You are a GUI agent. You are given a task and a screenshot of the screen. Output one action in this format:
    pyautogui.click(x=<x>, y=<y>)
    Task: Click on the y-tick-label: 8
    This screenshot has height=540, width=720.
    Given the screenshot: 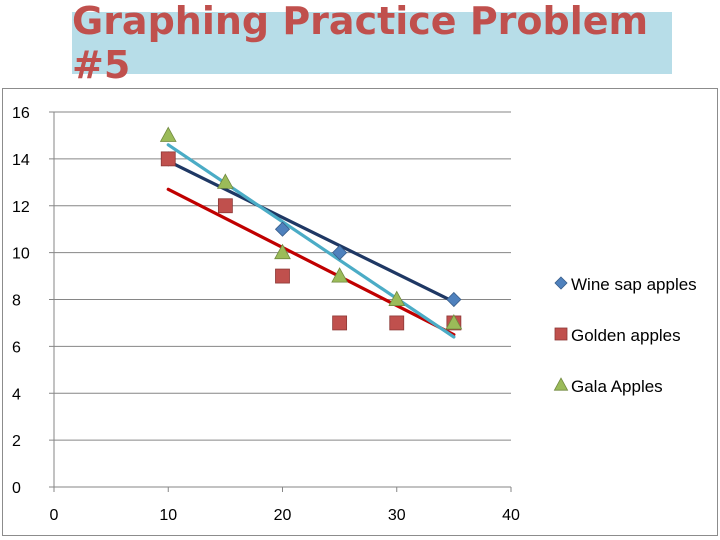 What is the action you would take?
    pyautogui.click(x=16, y=301)
    